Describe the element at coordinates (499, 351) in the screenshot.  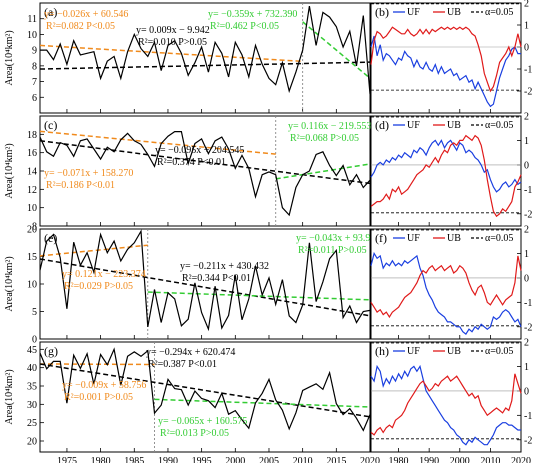
I see `legend-label: α=0.05` at that location.